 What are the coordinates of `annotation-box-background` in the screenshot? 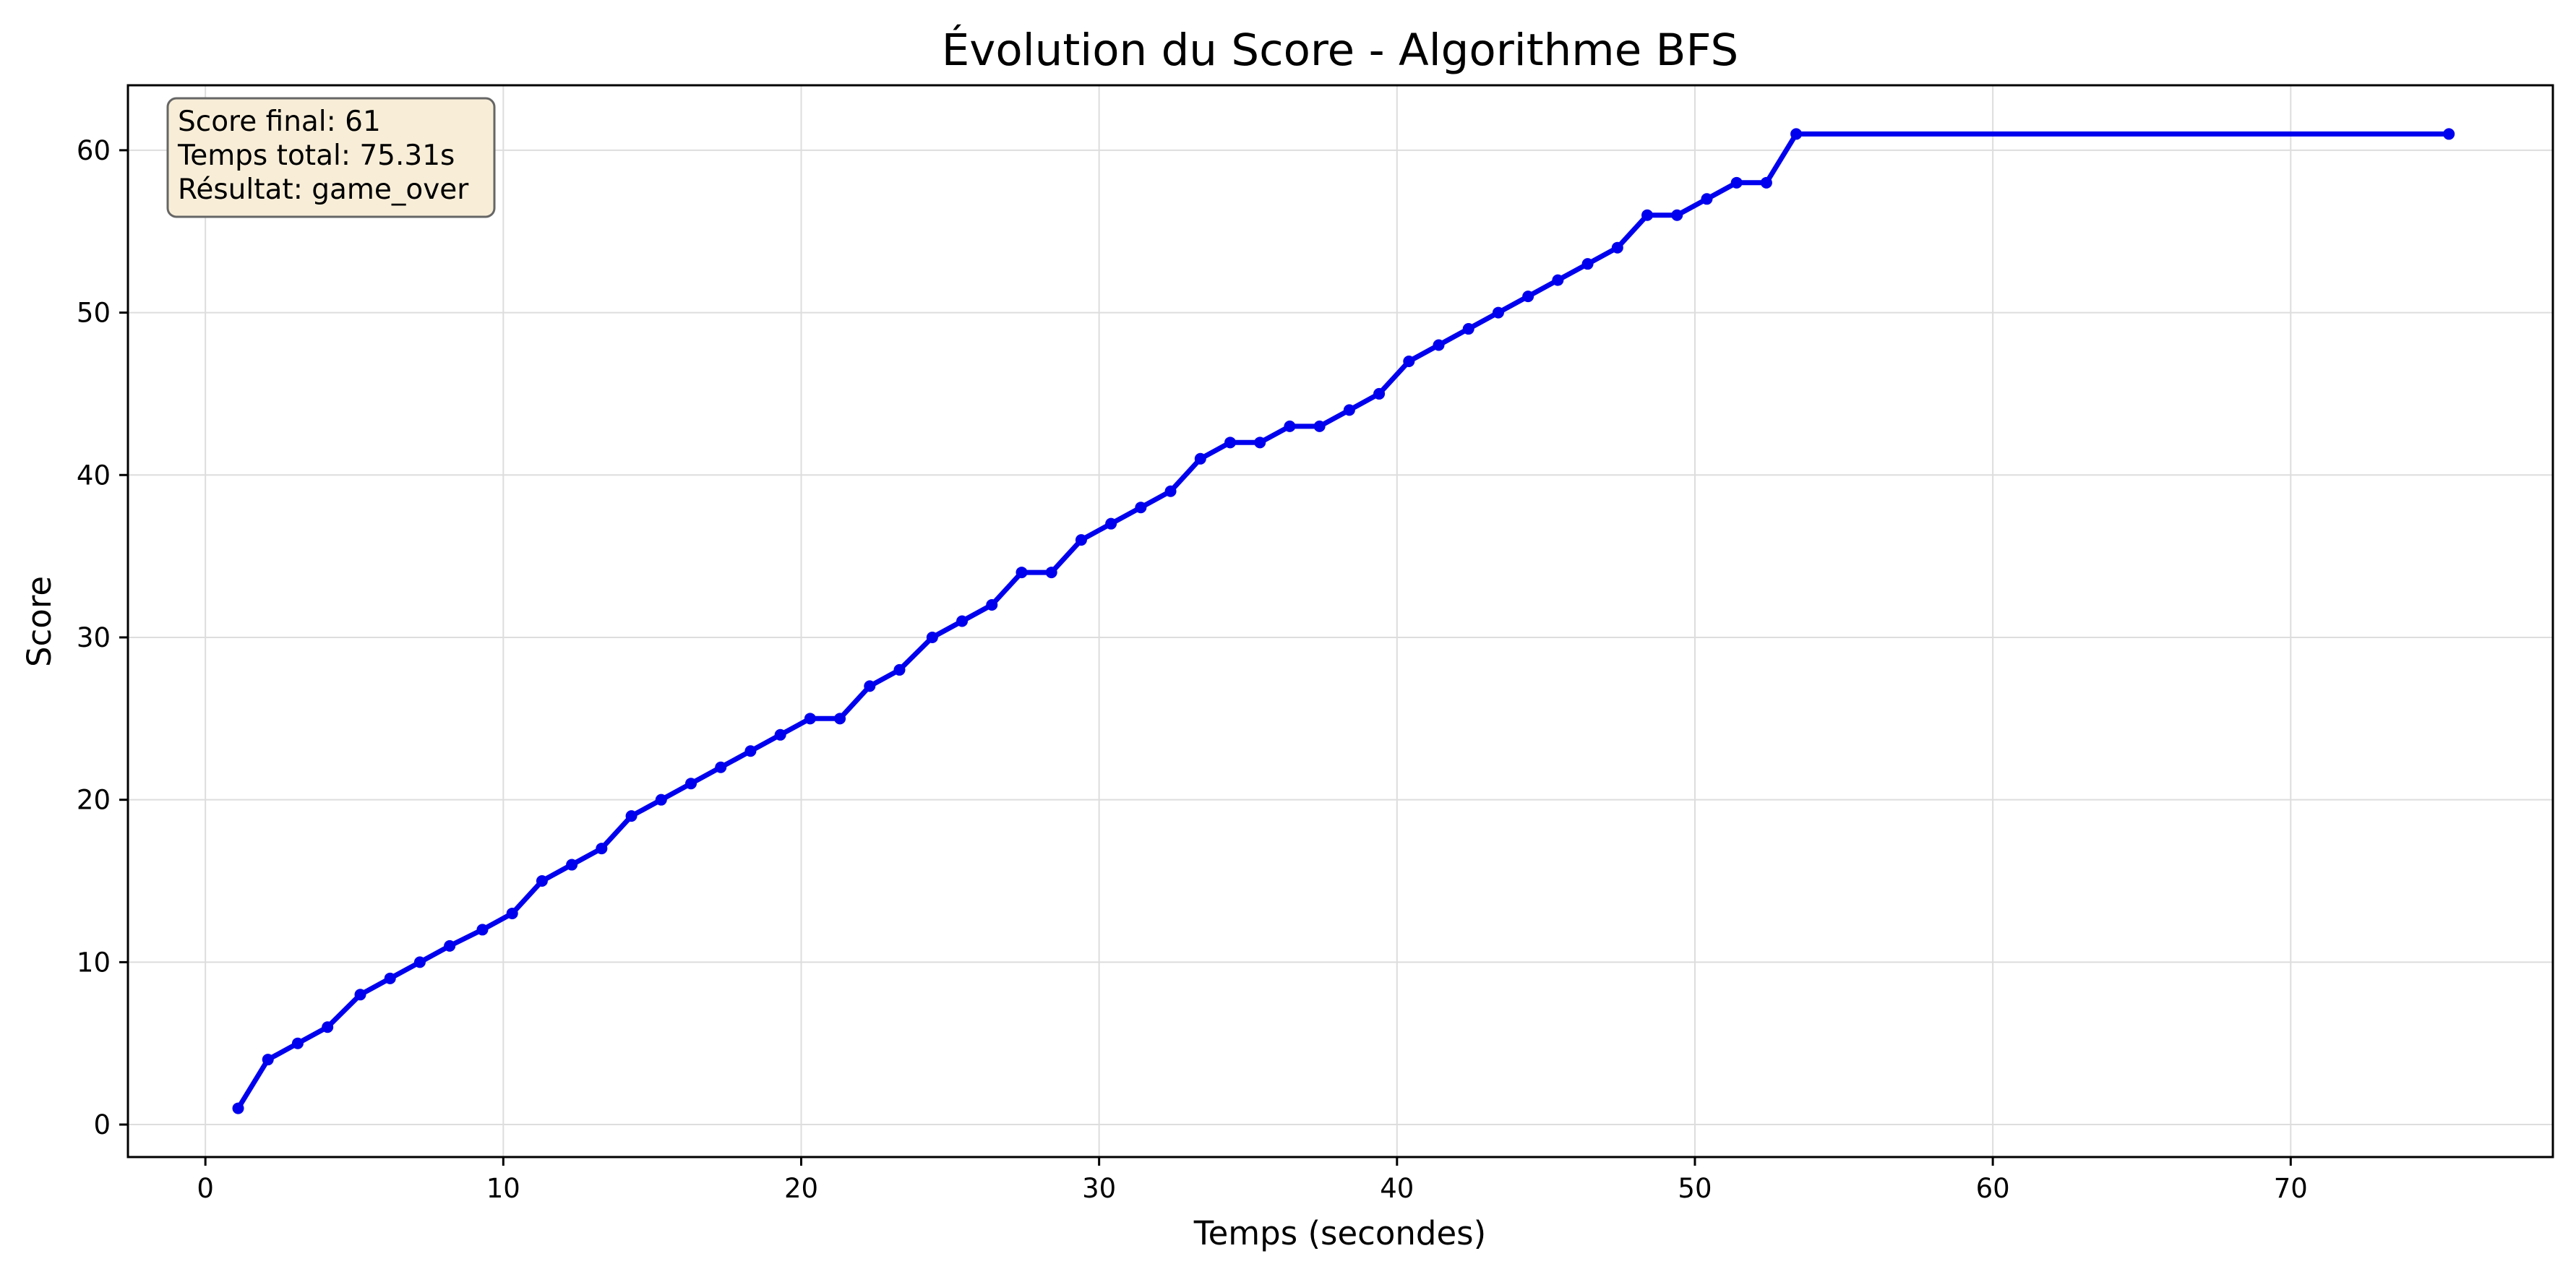 It's located at (331, 157).